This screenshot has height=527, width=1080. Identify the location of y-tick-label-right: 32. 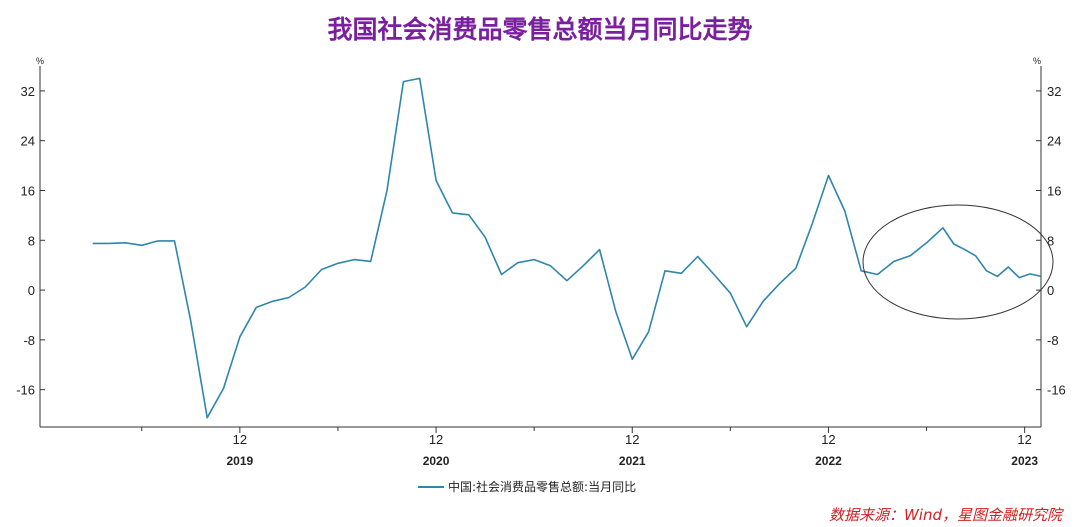
(1054, 91).